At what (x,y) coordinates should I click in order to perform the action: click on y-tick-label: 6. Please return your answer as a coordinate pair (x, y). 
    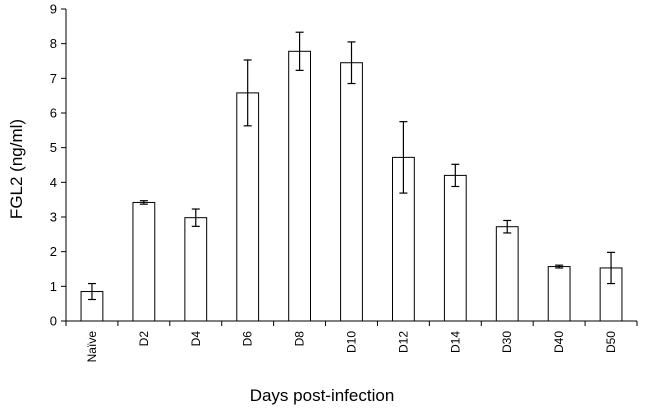
    Looking at the image, I should click on (53, 113).